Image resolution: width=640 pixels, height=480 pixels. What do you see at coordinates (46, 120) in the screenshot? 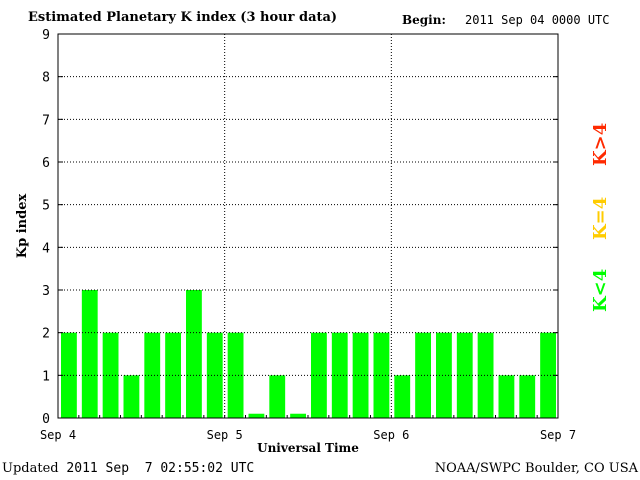
I see `y-tick-label: 7` at bounding box center [46, 120].